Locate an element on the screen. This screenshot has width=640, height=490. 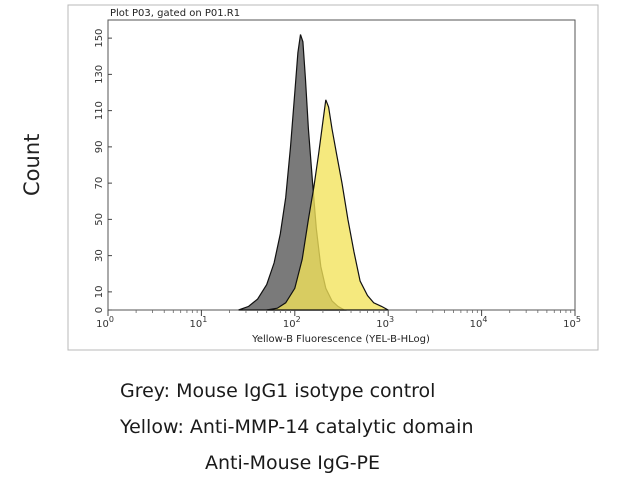
y-tick-label: 150 is located at coordinates (99, 38).